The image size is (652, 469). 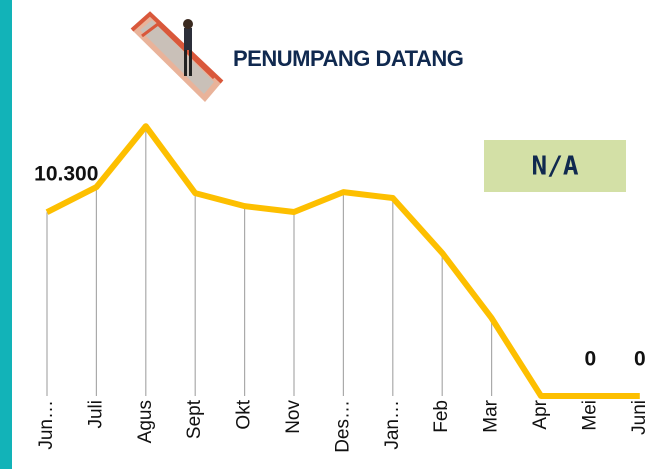 I want to click on data-label: 10.300, so click(x=66, y=174).